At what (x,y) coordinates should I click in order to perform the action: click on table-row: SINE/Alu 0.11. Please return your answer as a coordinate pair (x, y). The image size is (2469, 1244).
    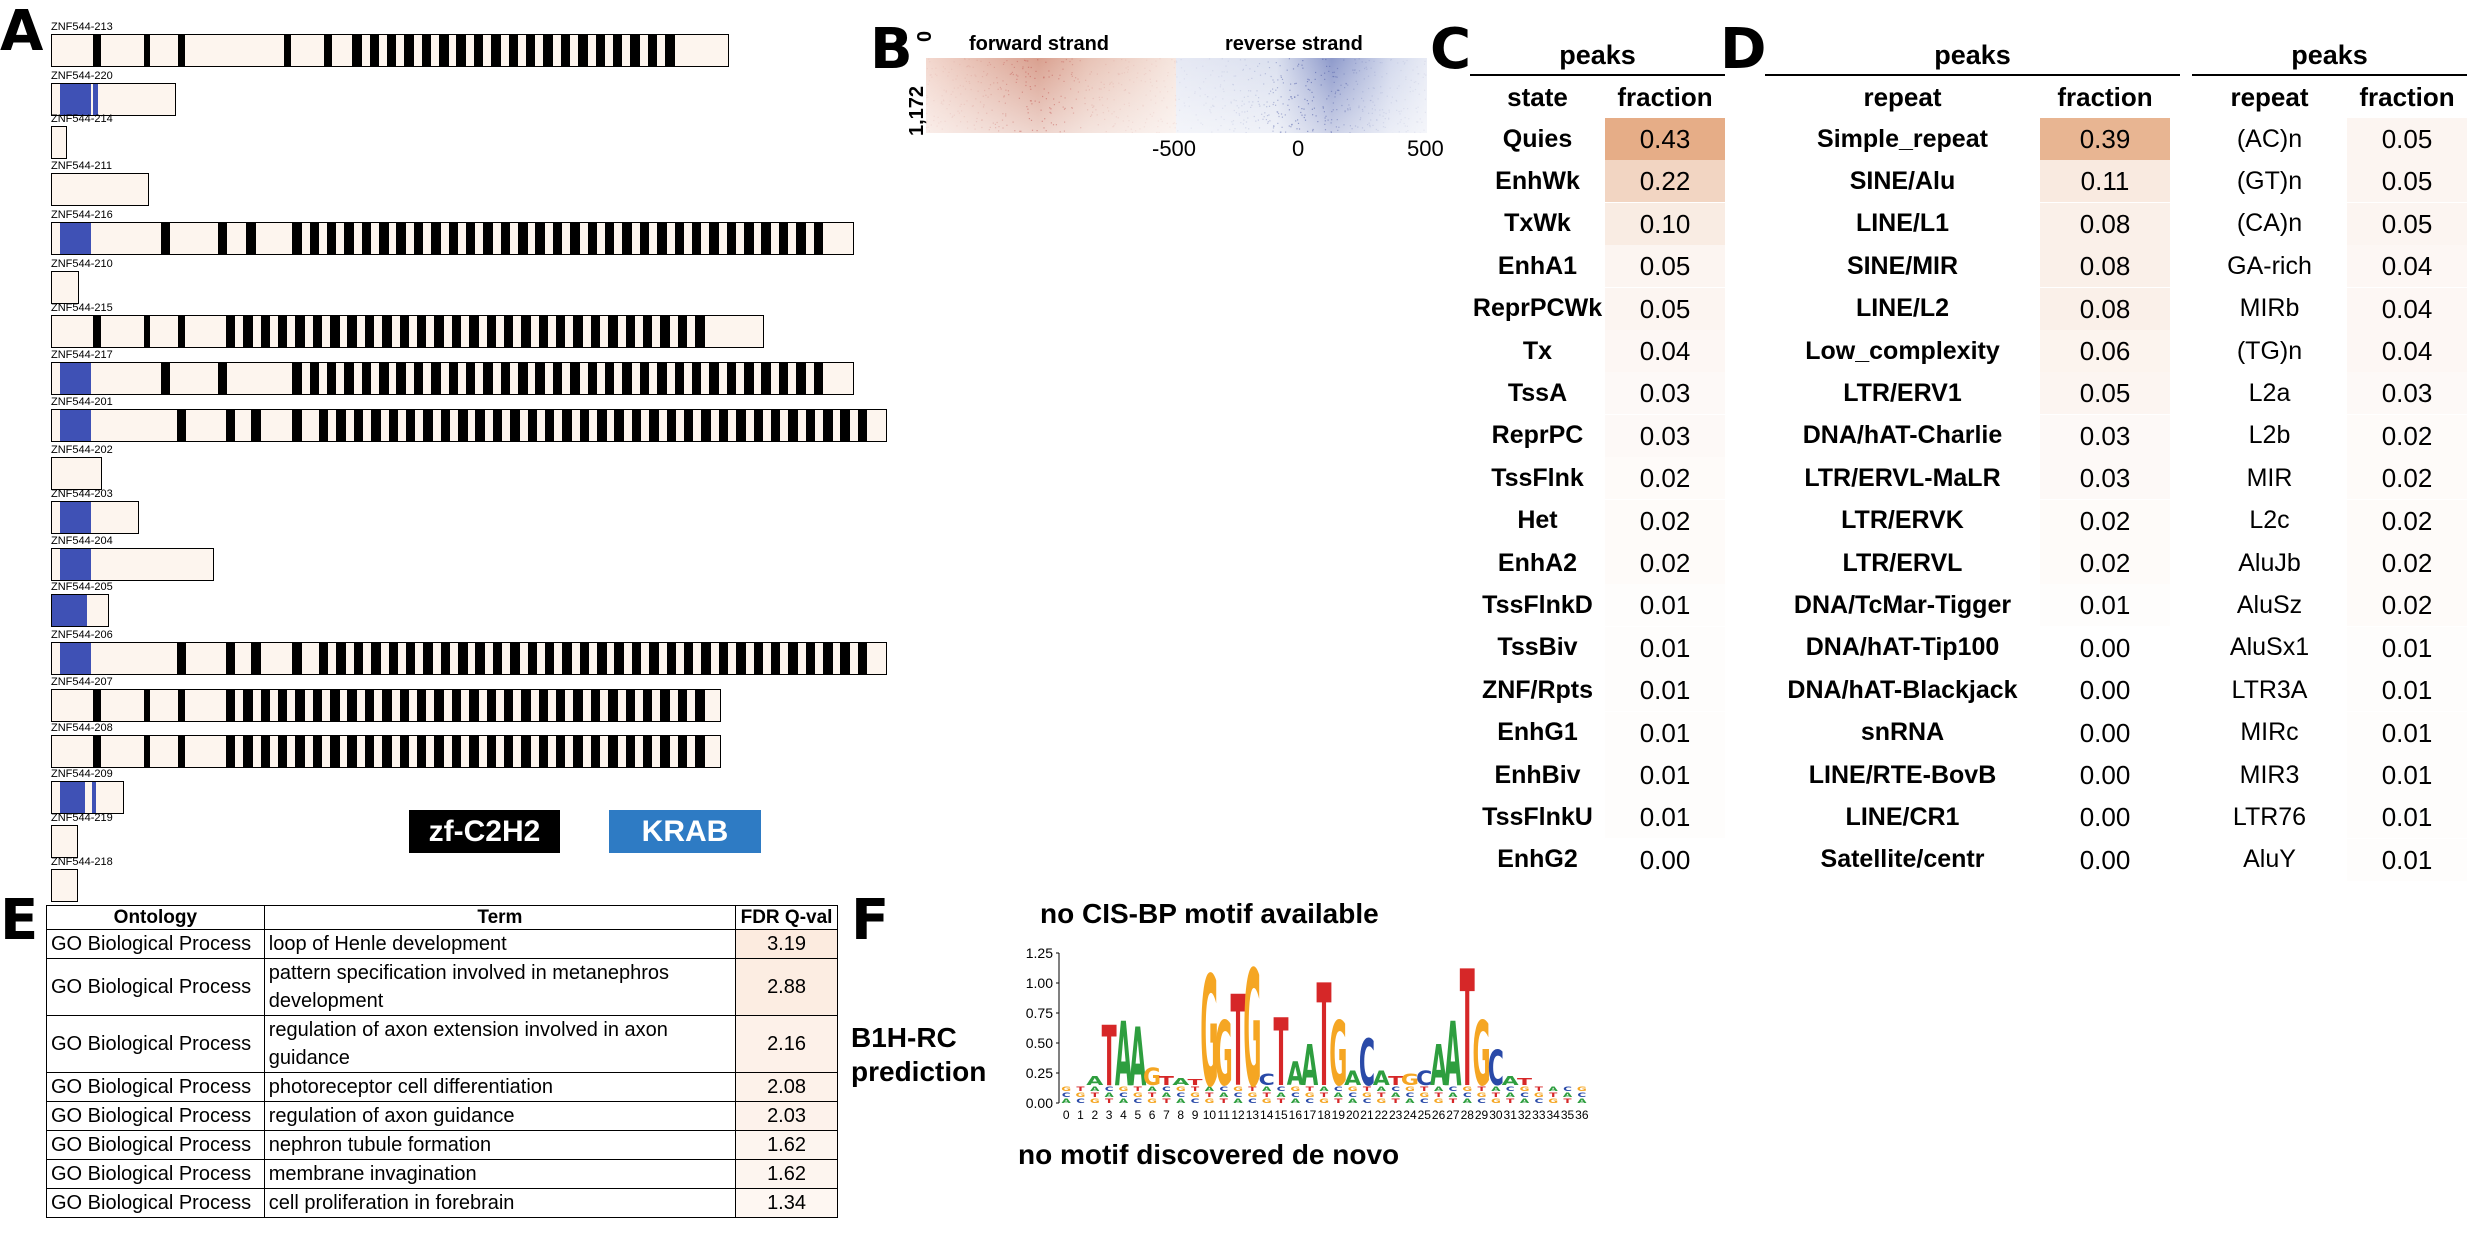
    Looking at the image, I should click on (1967, 181).